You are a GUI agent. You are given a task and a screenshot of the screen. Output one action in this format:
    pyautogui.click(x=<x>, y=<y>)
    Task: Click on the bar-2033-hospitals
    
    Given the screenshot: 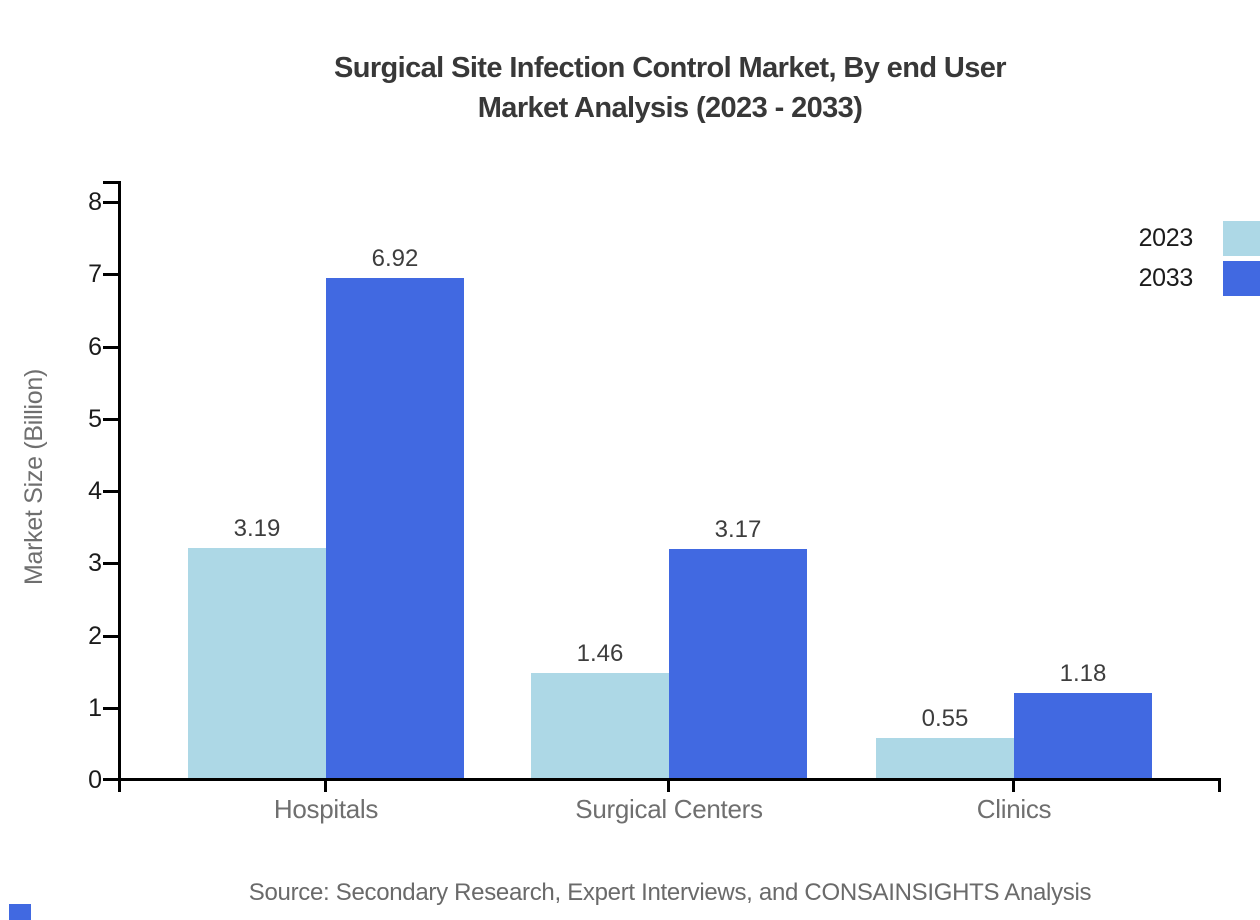 What is the action you would take?
    pyautogui.click(x=395, y=528)
    